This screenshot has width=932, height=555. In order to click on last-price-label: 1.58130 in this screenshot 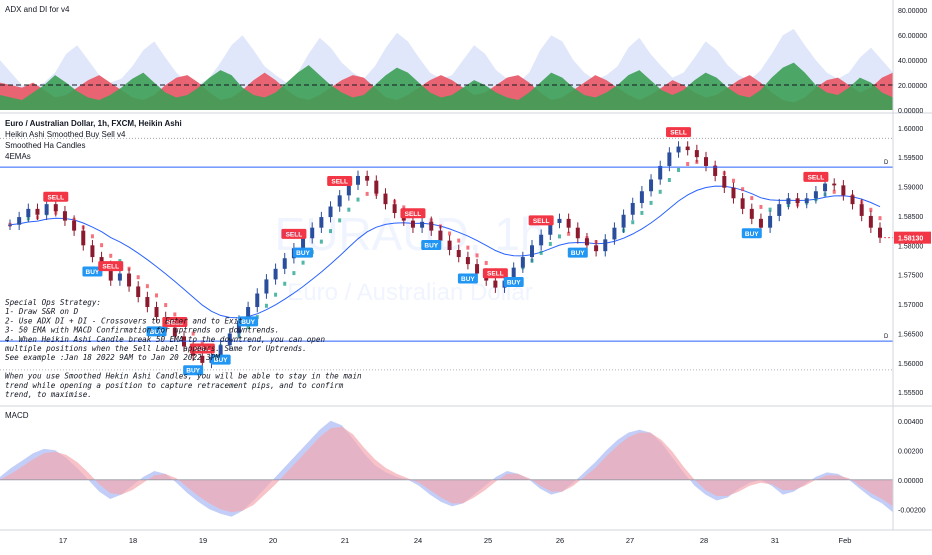, I will do `click(910, 239)`.